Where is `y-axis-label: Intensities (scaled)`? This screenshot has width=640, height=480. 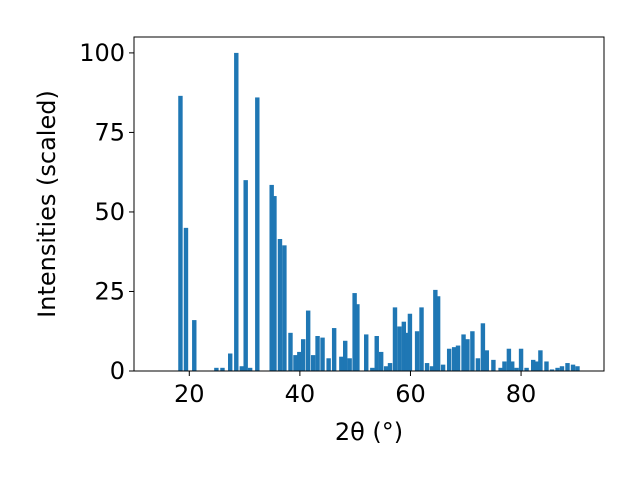 y-axis-label: Intensities (scaled) is located at coordinates (47, 204).